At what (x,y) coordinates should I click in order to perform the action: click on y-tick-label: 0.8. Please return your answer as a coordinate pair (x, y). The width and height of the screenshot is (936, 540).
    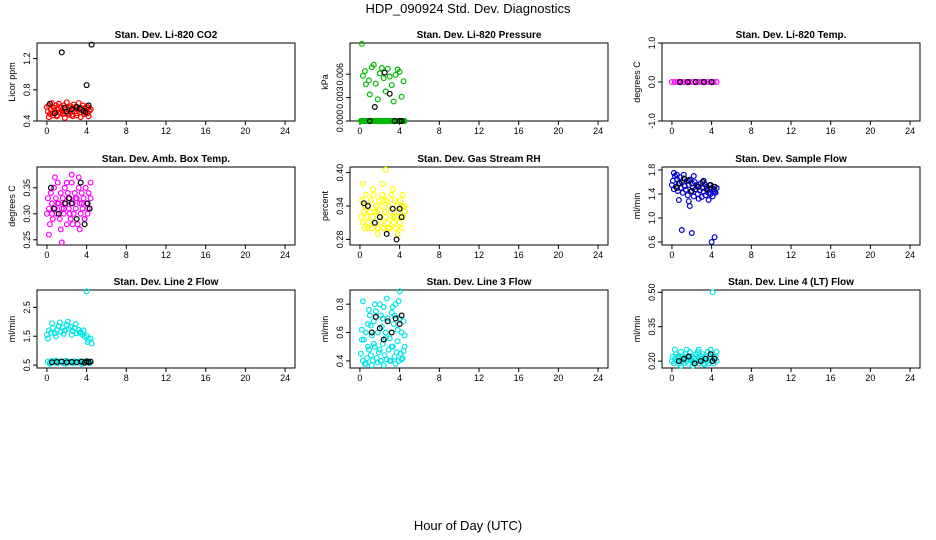
    Looking at the image, I should click on (340, 304).